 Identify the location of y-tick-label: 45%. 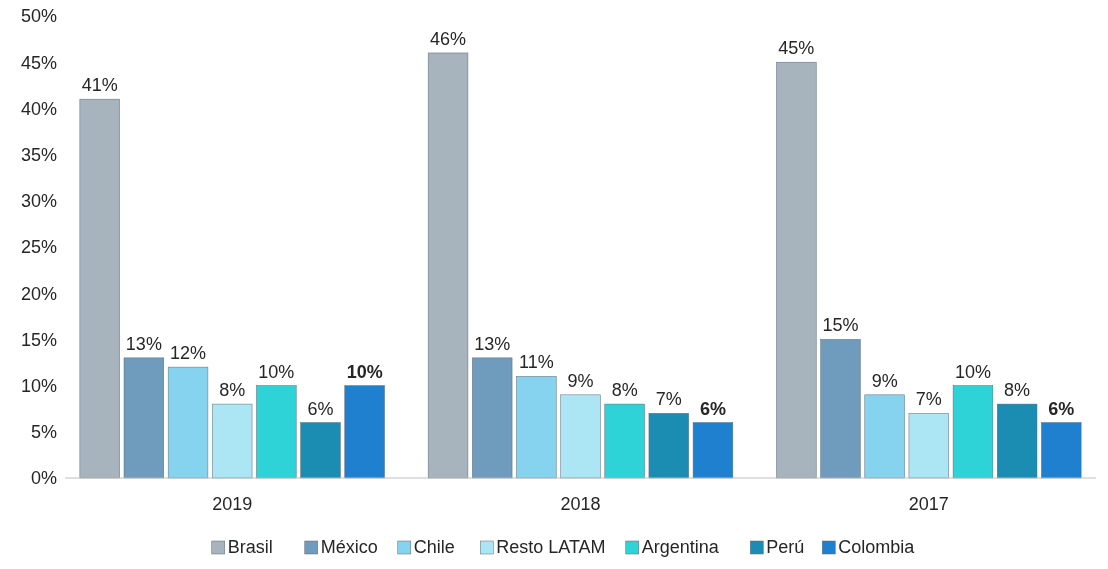
(38, 62).